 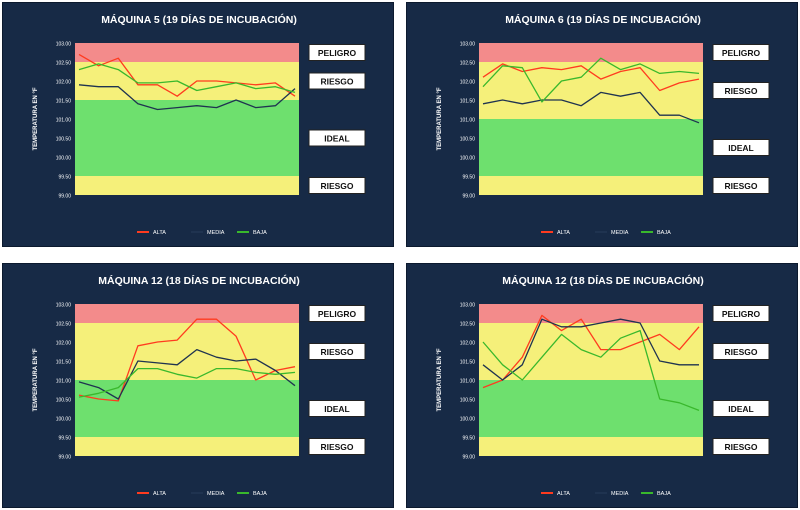 What do you see at coordinates (591, 107) in the screenshot?
I see `series-line-media` at bounding box center [591, 107].